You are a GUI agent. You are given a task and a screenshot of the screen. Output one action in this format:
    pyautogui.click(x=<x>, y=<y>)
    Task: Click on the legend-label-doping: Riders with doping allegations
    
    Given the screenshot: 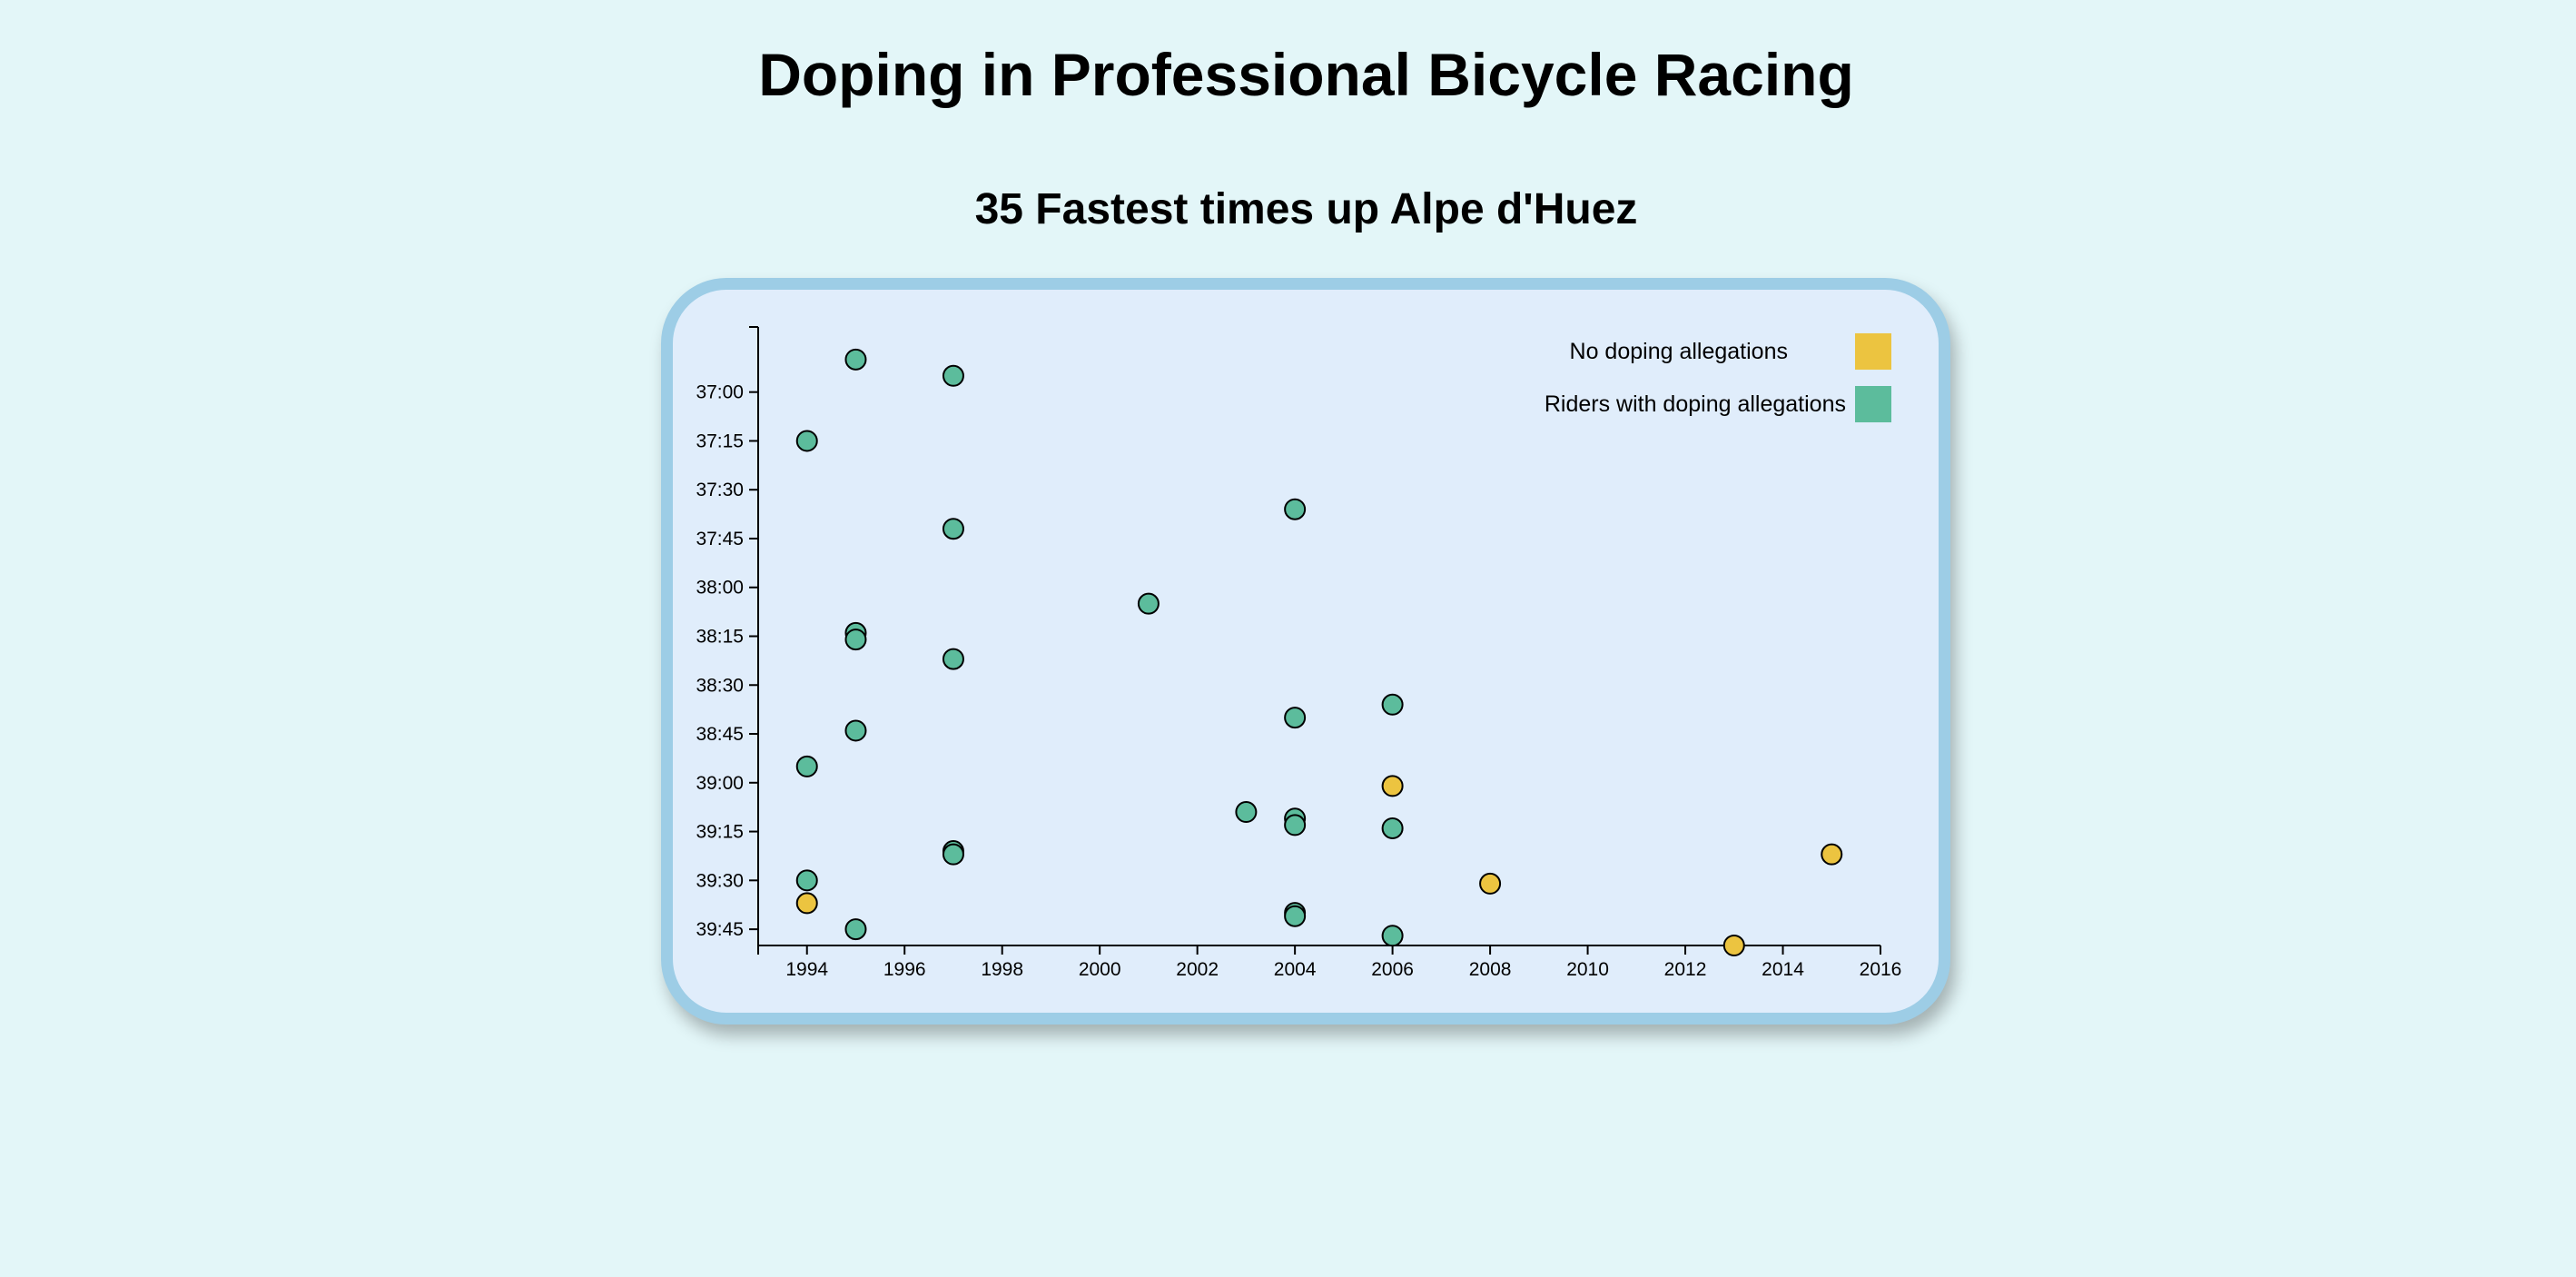 What is the action you would take?
    pyautogui.click(x=1695, y=404)
    